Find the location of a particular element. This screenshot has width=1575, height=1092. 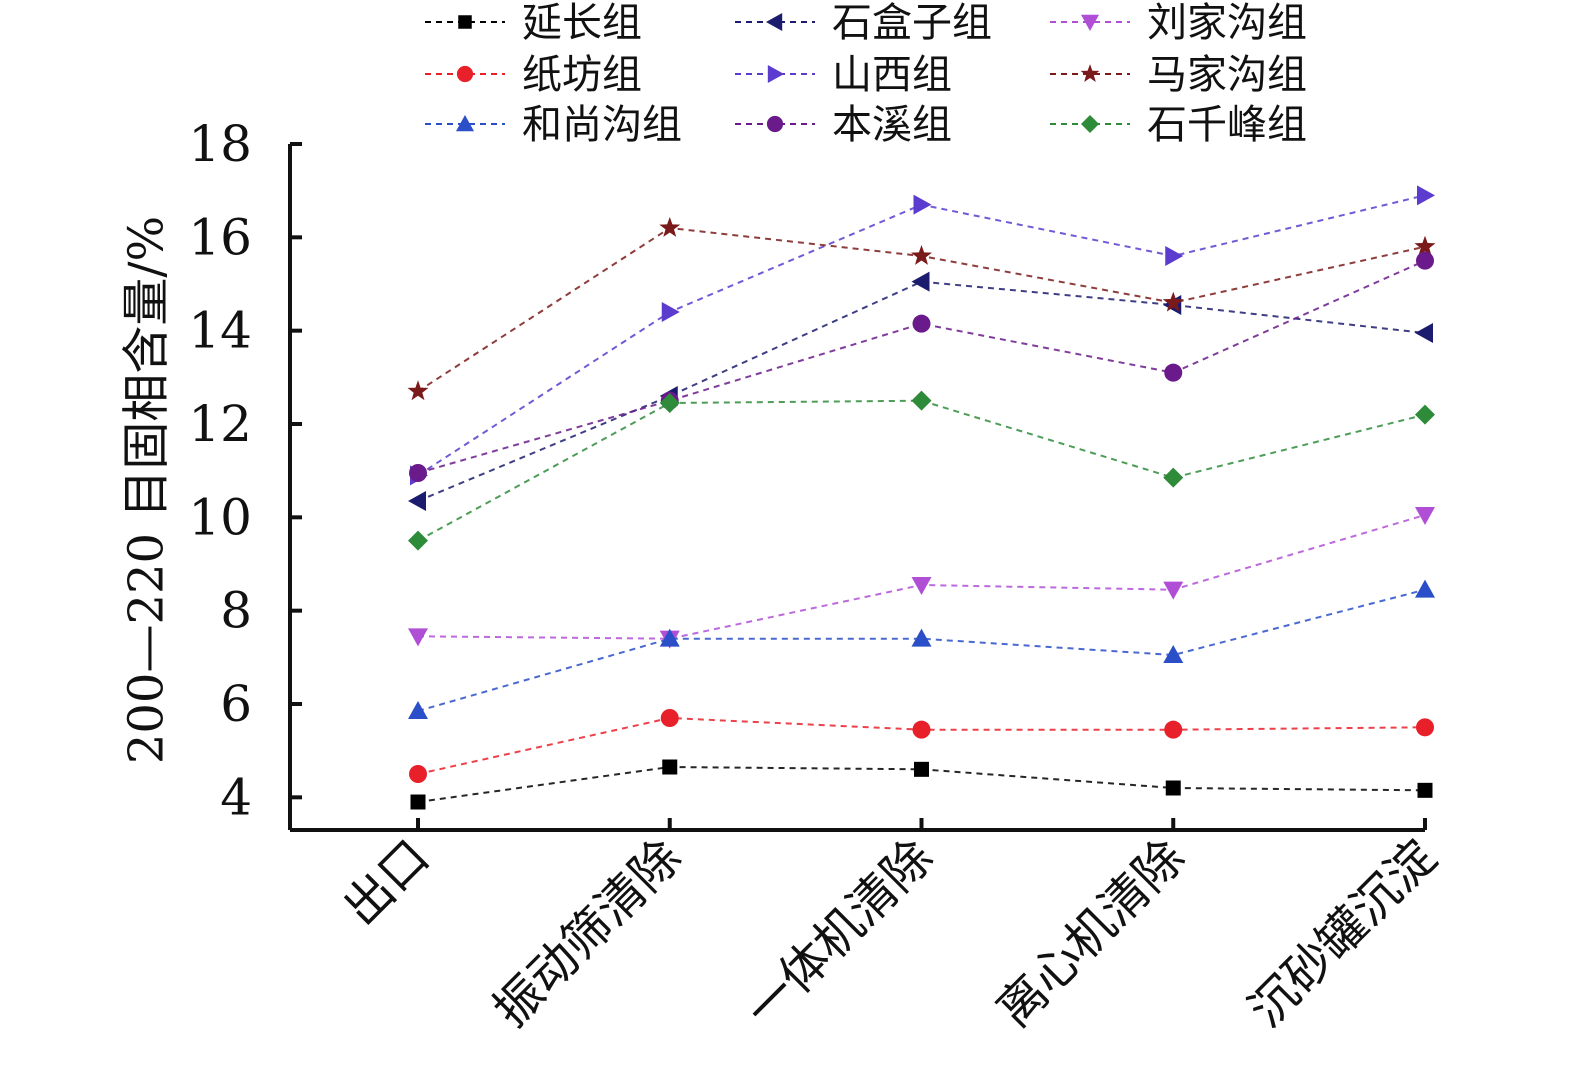

legend-label: 和尚沟组 is located at coordinates (602, 125).